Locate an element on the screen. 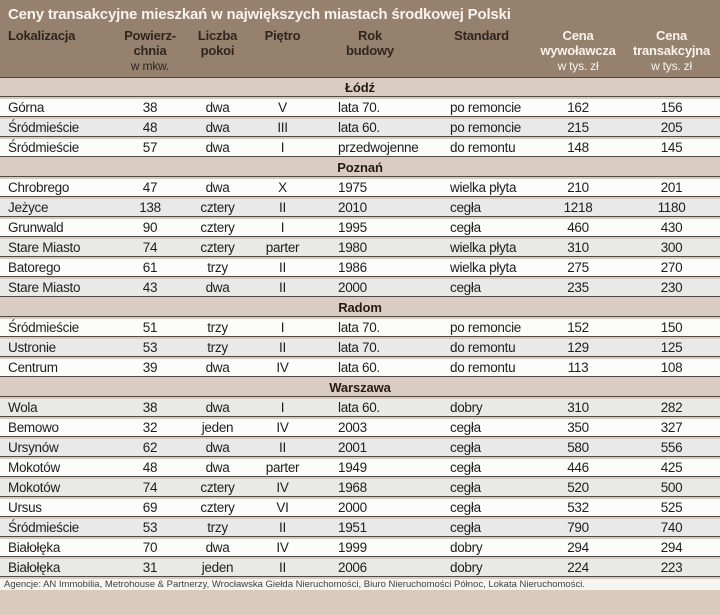 Image resolution: width=720 pixels, height=615 pixels. column-header-powierzchnia: Powierz- chnia w mkw. is located at coordinates (150, 49).